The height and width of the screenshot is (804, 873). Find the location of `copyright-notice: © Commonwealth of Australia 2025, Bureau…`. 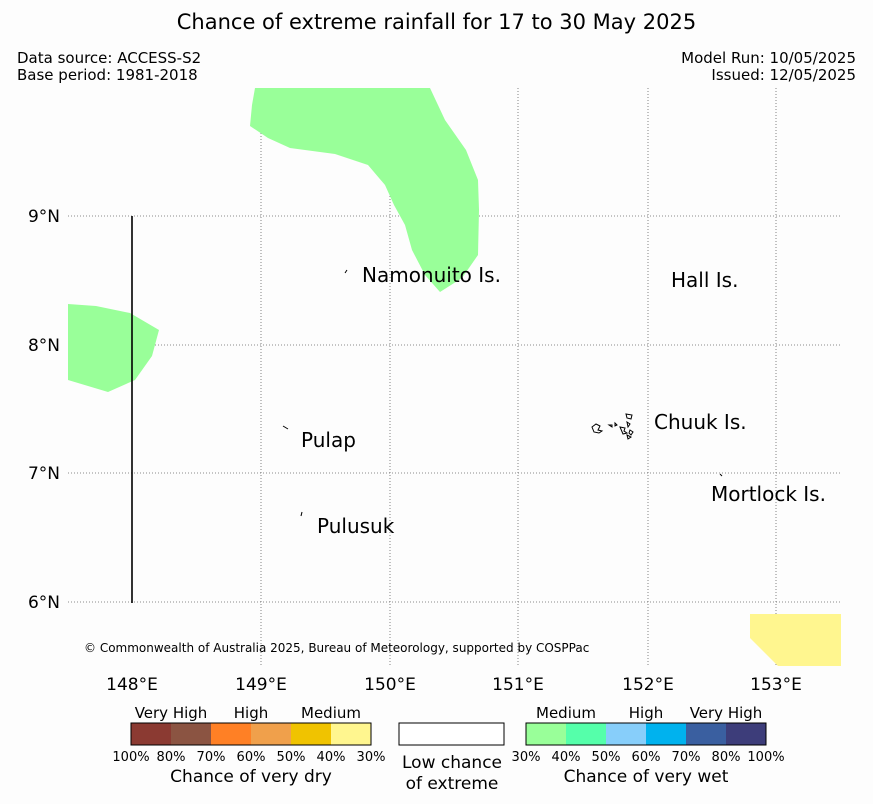

copyright-notice: © Commonwealth of Australia 2025, Bureau… is located at coordinates (336, 648).